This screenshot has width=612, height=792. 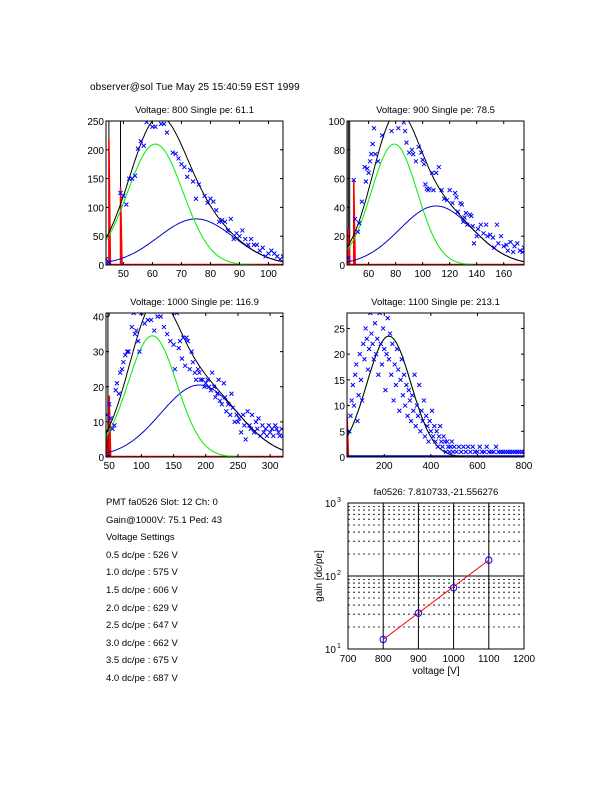 I want to click on x-tick-label: 200, so click(x=384, y=466).